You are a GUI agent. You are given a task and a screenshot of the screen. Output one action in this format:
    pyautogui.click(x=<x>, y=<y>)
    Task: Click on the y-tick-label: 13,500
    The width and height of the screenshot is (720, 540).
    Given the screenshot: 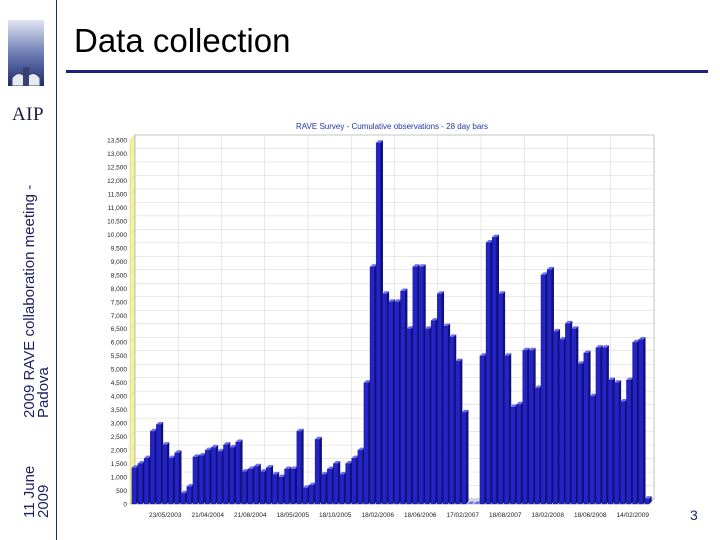 What is the action you would take?
    pyautogui.click(x=117, y=141)
    